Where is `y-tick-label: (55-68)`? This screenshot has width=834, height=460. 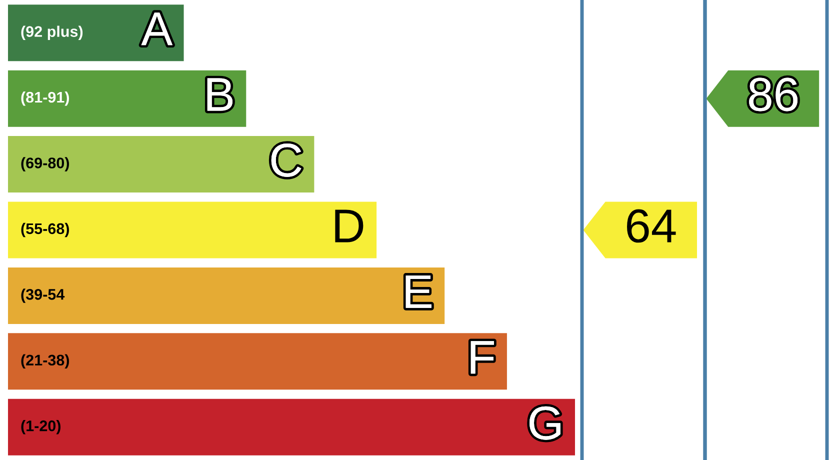
y-tick-label: (55-68) is located at coordinates (45, 230).